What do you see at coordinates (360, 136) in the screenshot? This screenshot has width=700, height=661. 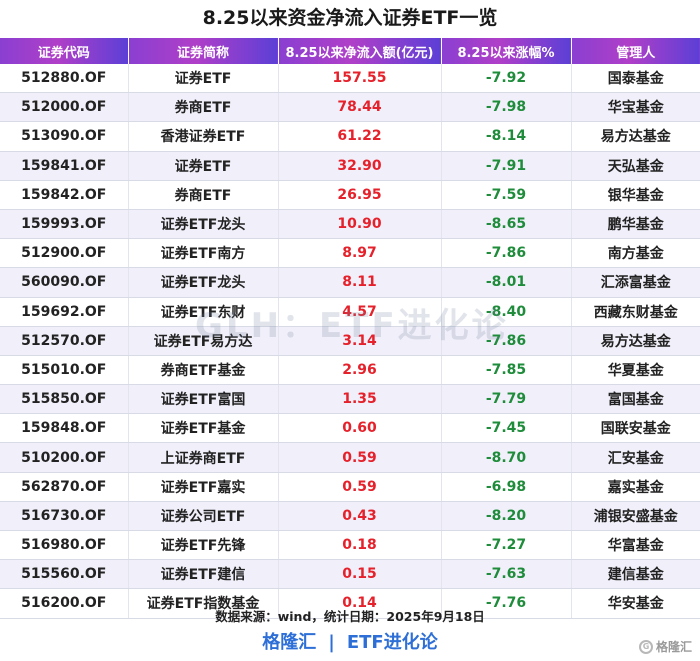 I see `cell-inflow: 61.22` at bounding box center [360, 136].